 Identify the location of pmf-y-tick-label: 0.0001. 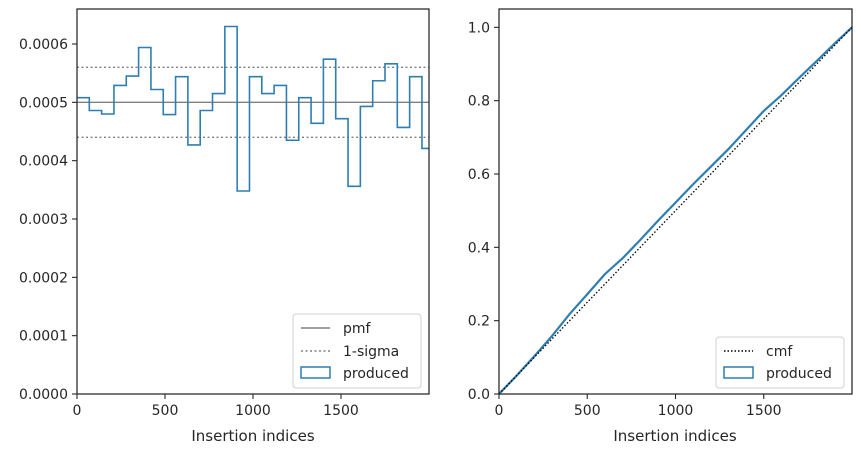
(43, 337).